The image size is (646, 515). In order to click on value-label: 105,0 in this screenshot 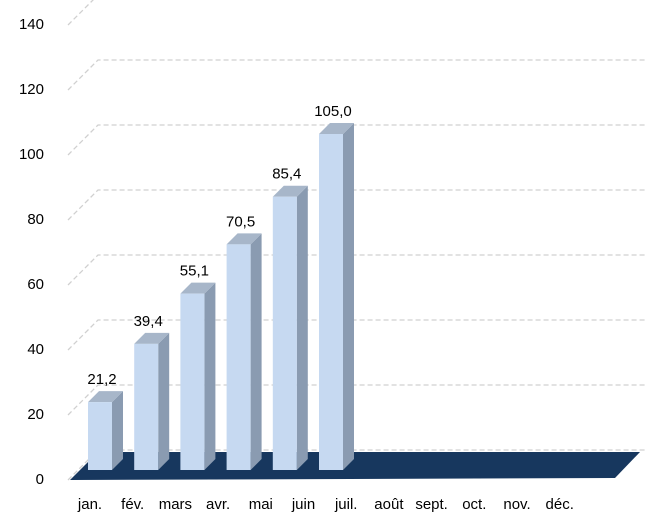, I will do `click(333, 111)`.